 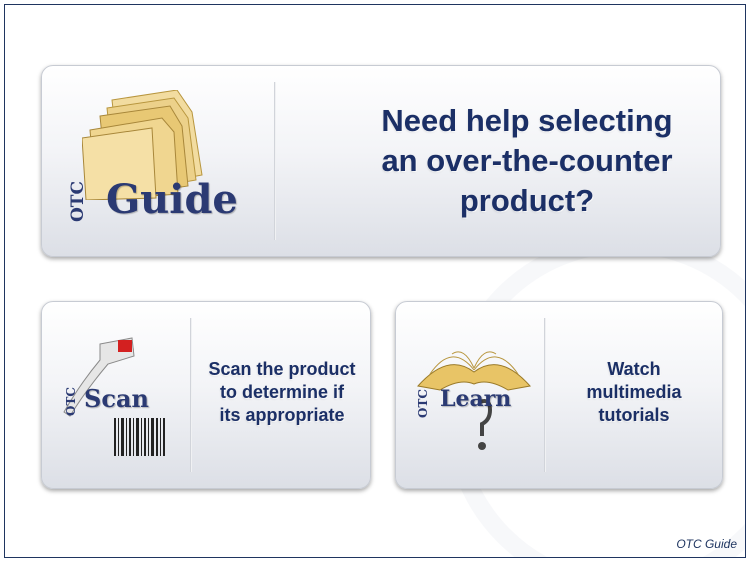 I want to click on open-book-icon, so click(x=474, y=400).